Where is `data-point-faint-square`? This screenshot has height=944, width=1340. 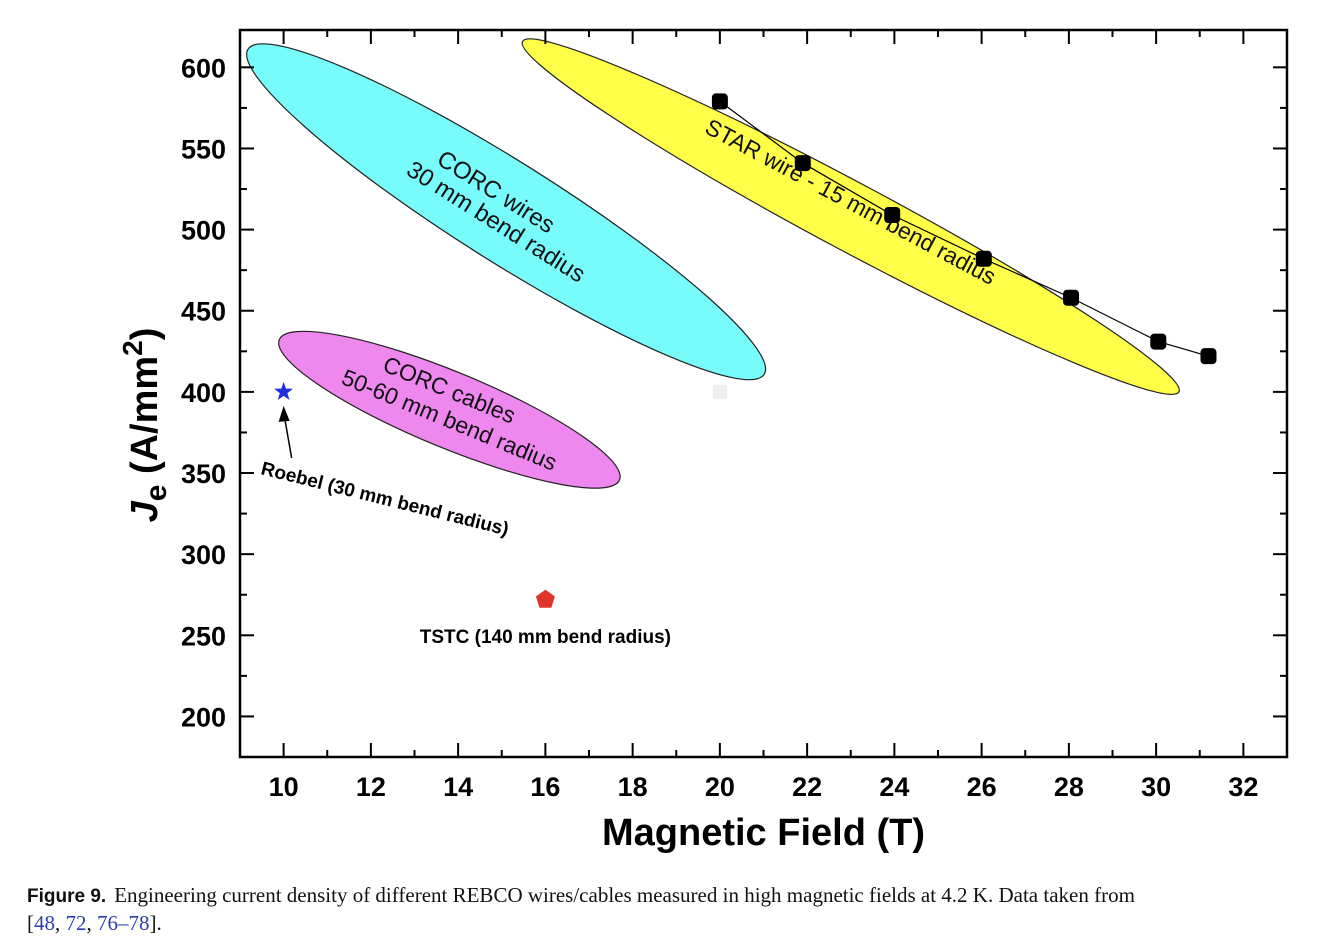
data-point-faint-square is located at coordinates (719, 391).